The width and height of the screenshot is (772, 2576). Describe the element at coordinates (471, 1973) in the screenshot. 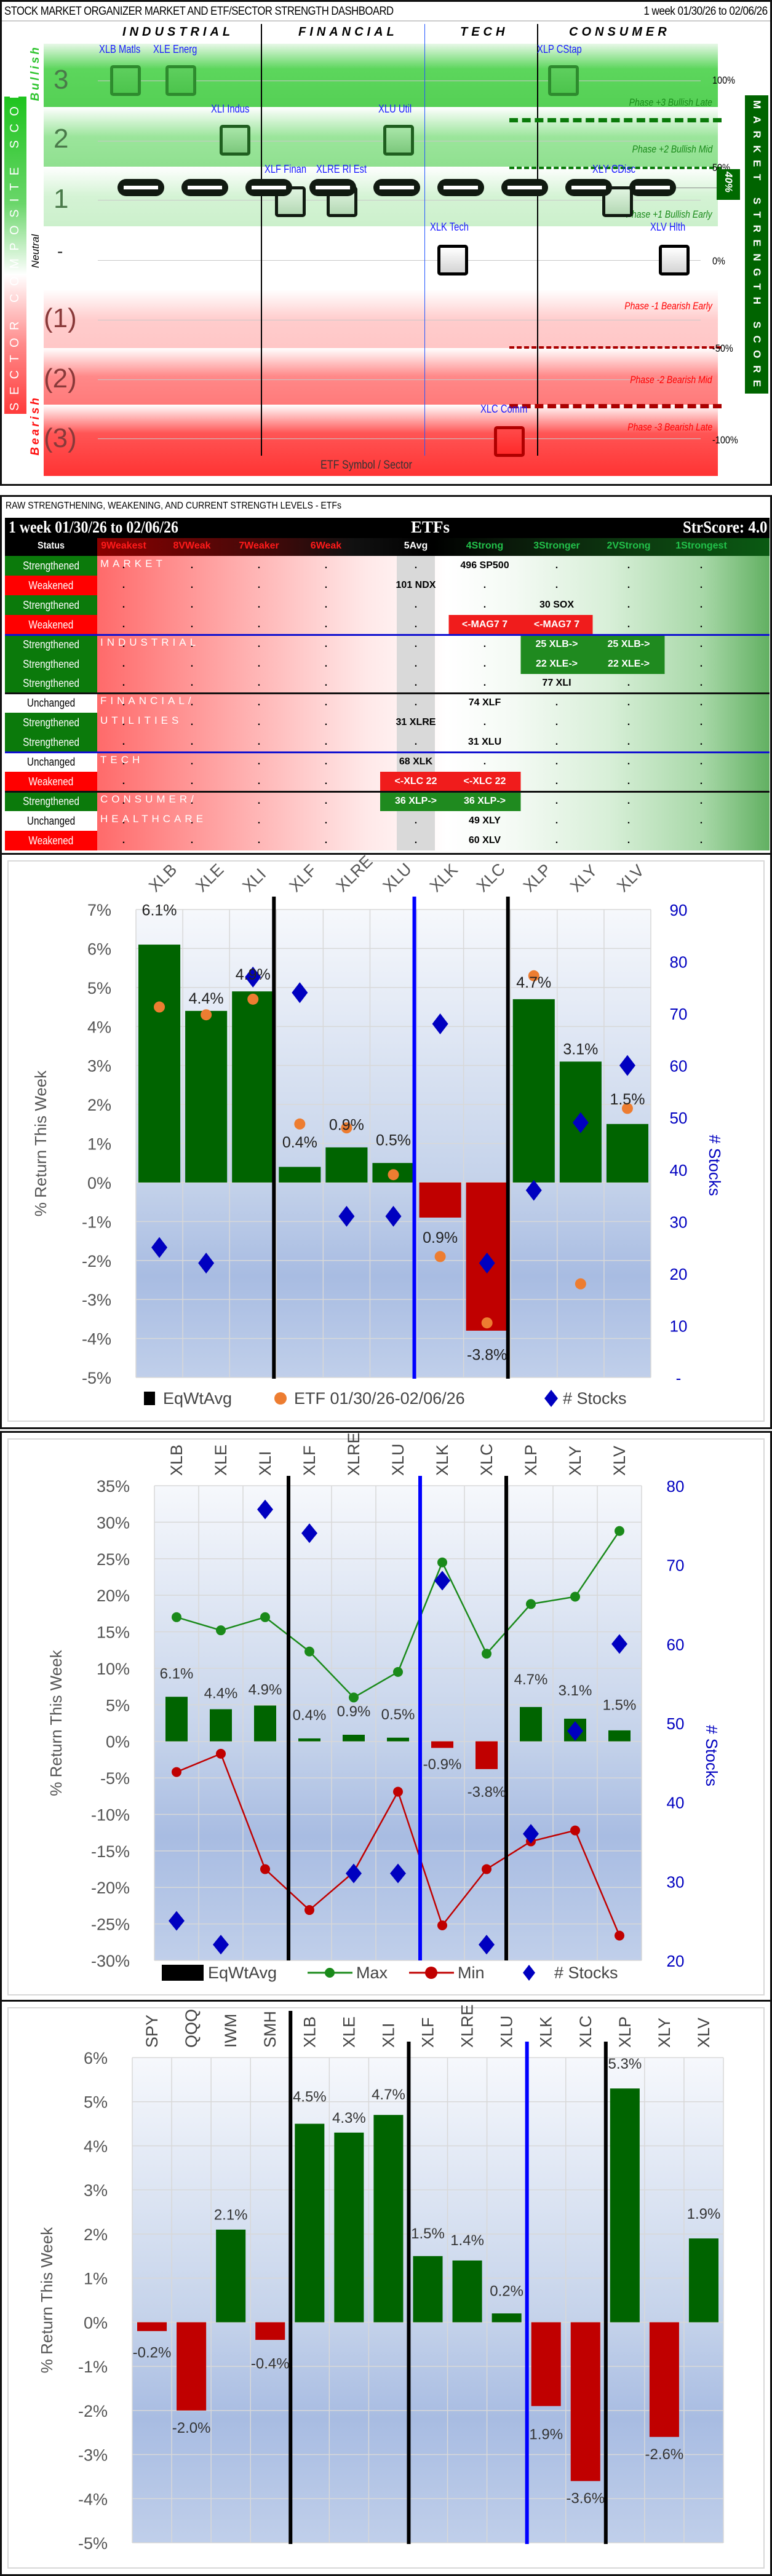

I see `legend-label: Min` at that location.